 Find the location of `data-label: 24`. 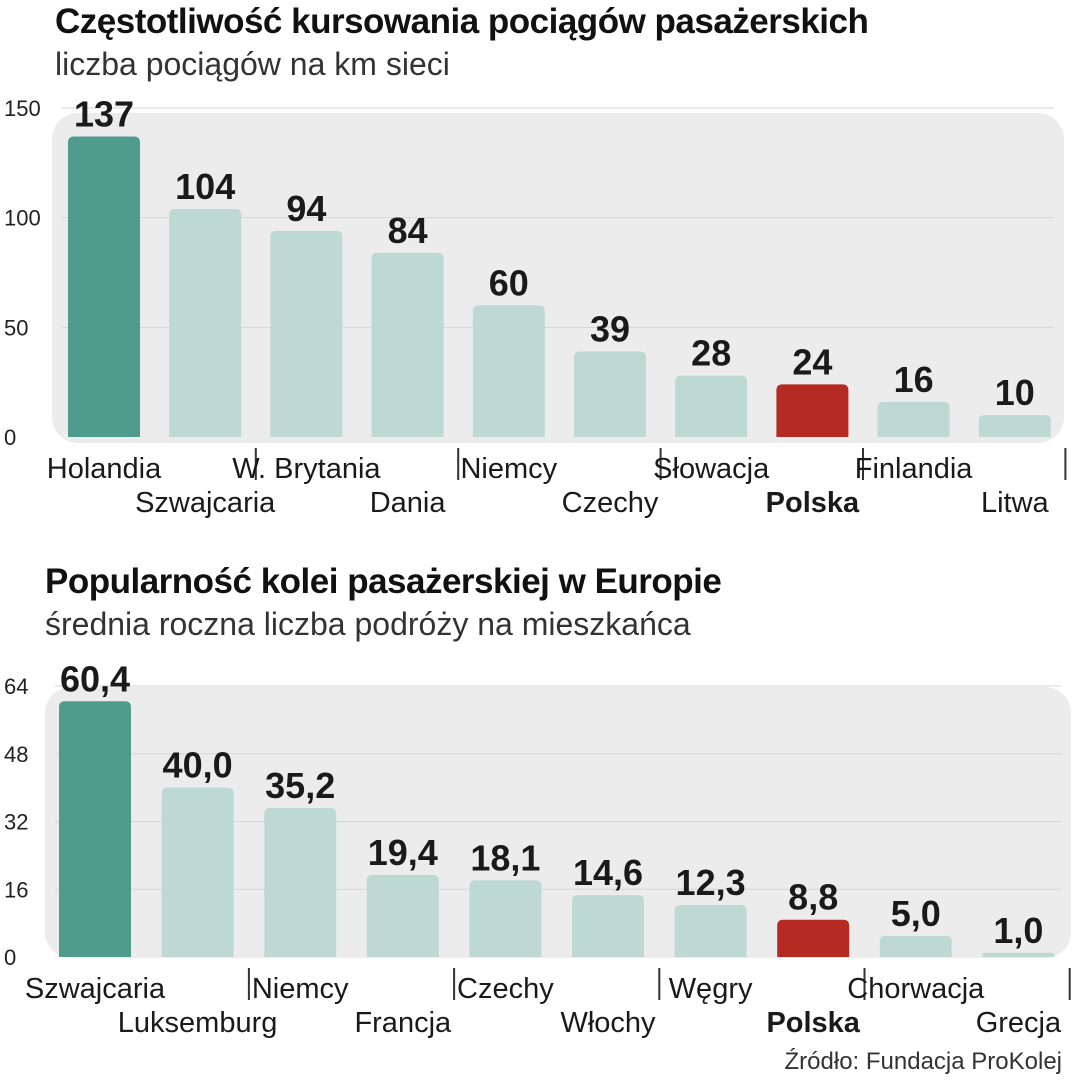

data-label: 24 is located at coordinates (812, 361).